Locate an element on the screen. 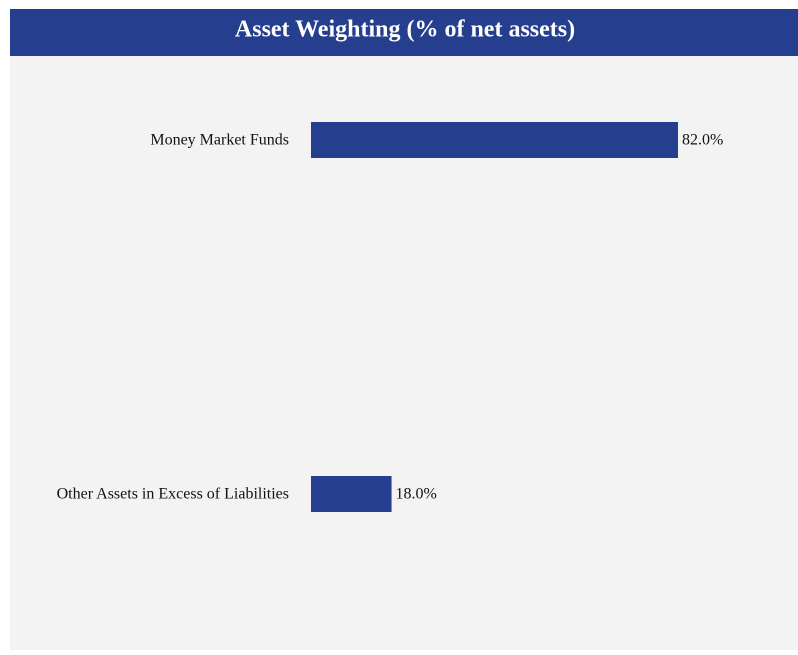 The width and height of the screenshot is (798, 655). category-label: Other Assets in Excess of Liabilities is located at coordinates (173, 494).